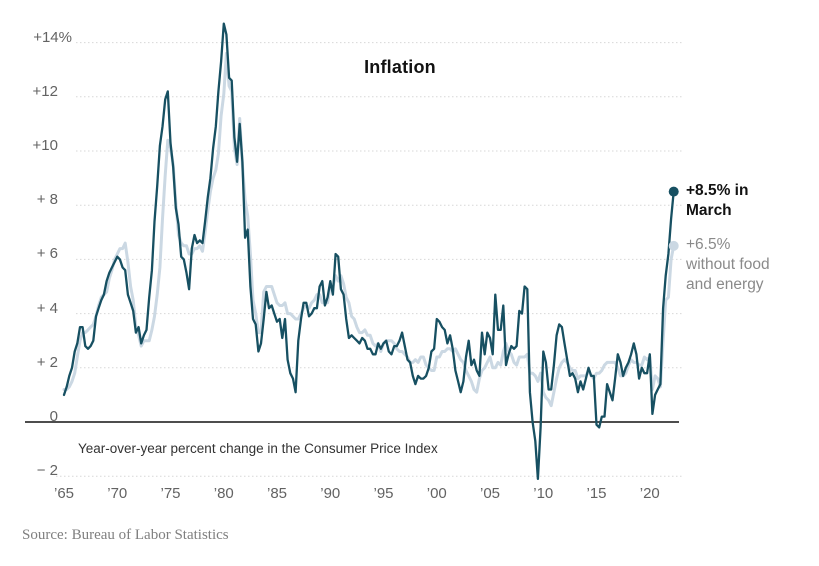 This screenshot has width=819, height=566. Describe the element at coordinates (708, 244) in the screenshot. I see `core-annotation-line1: +6.5%` at that location.